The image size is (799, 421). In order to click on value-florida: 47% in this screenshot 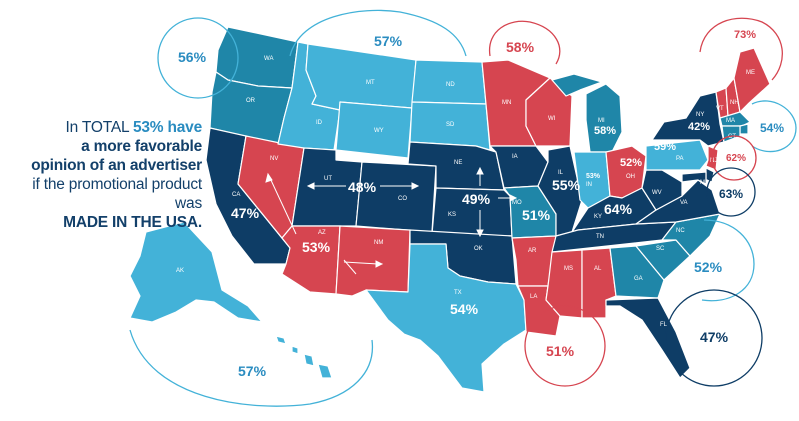, I will do `click(714, 337)`.